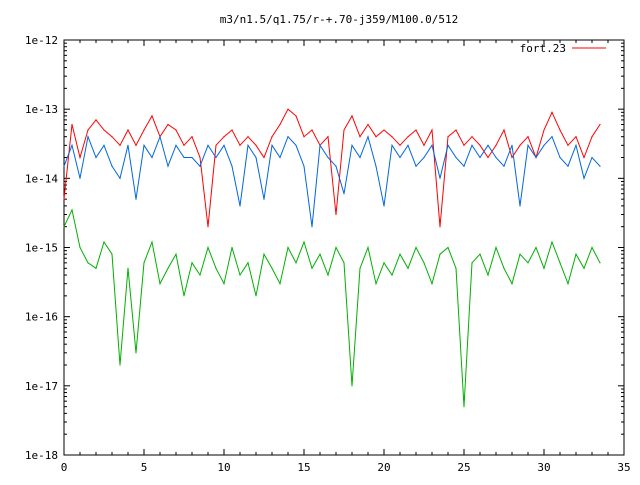 Image resolution: width=640 pixels, height=485 pixels. Describe the element at coordinates (41, 455) in the screenshot. I see `y-tick-label: 1e-18` at that location.